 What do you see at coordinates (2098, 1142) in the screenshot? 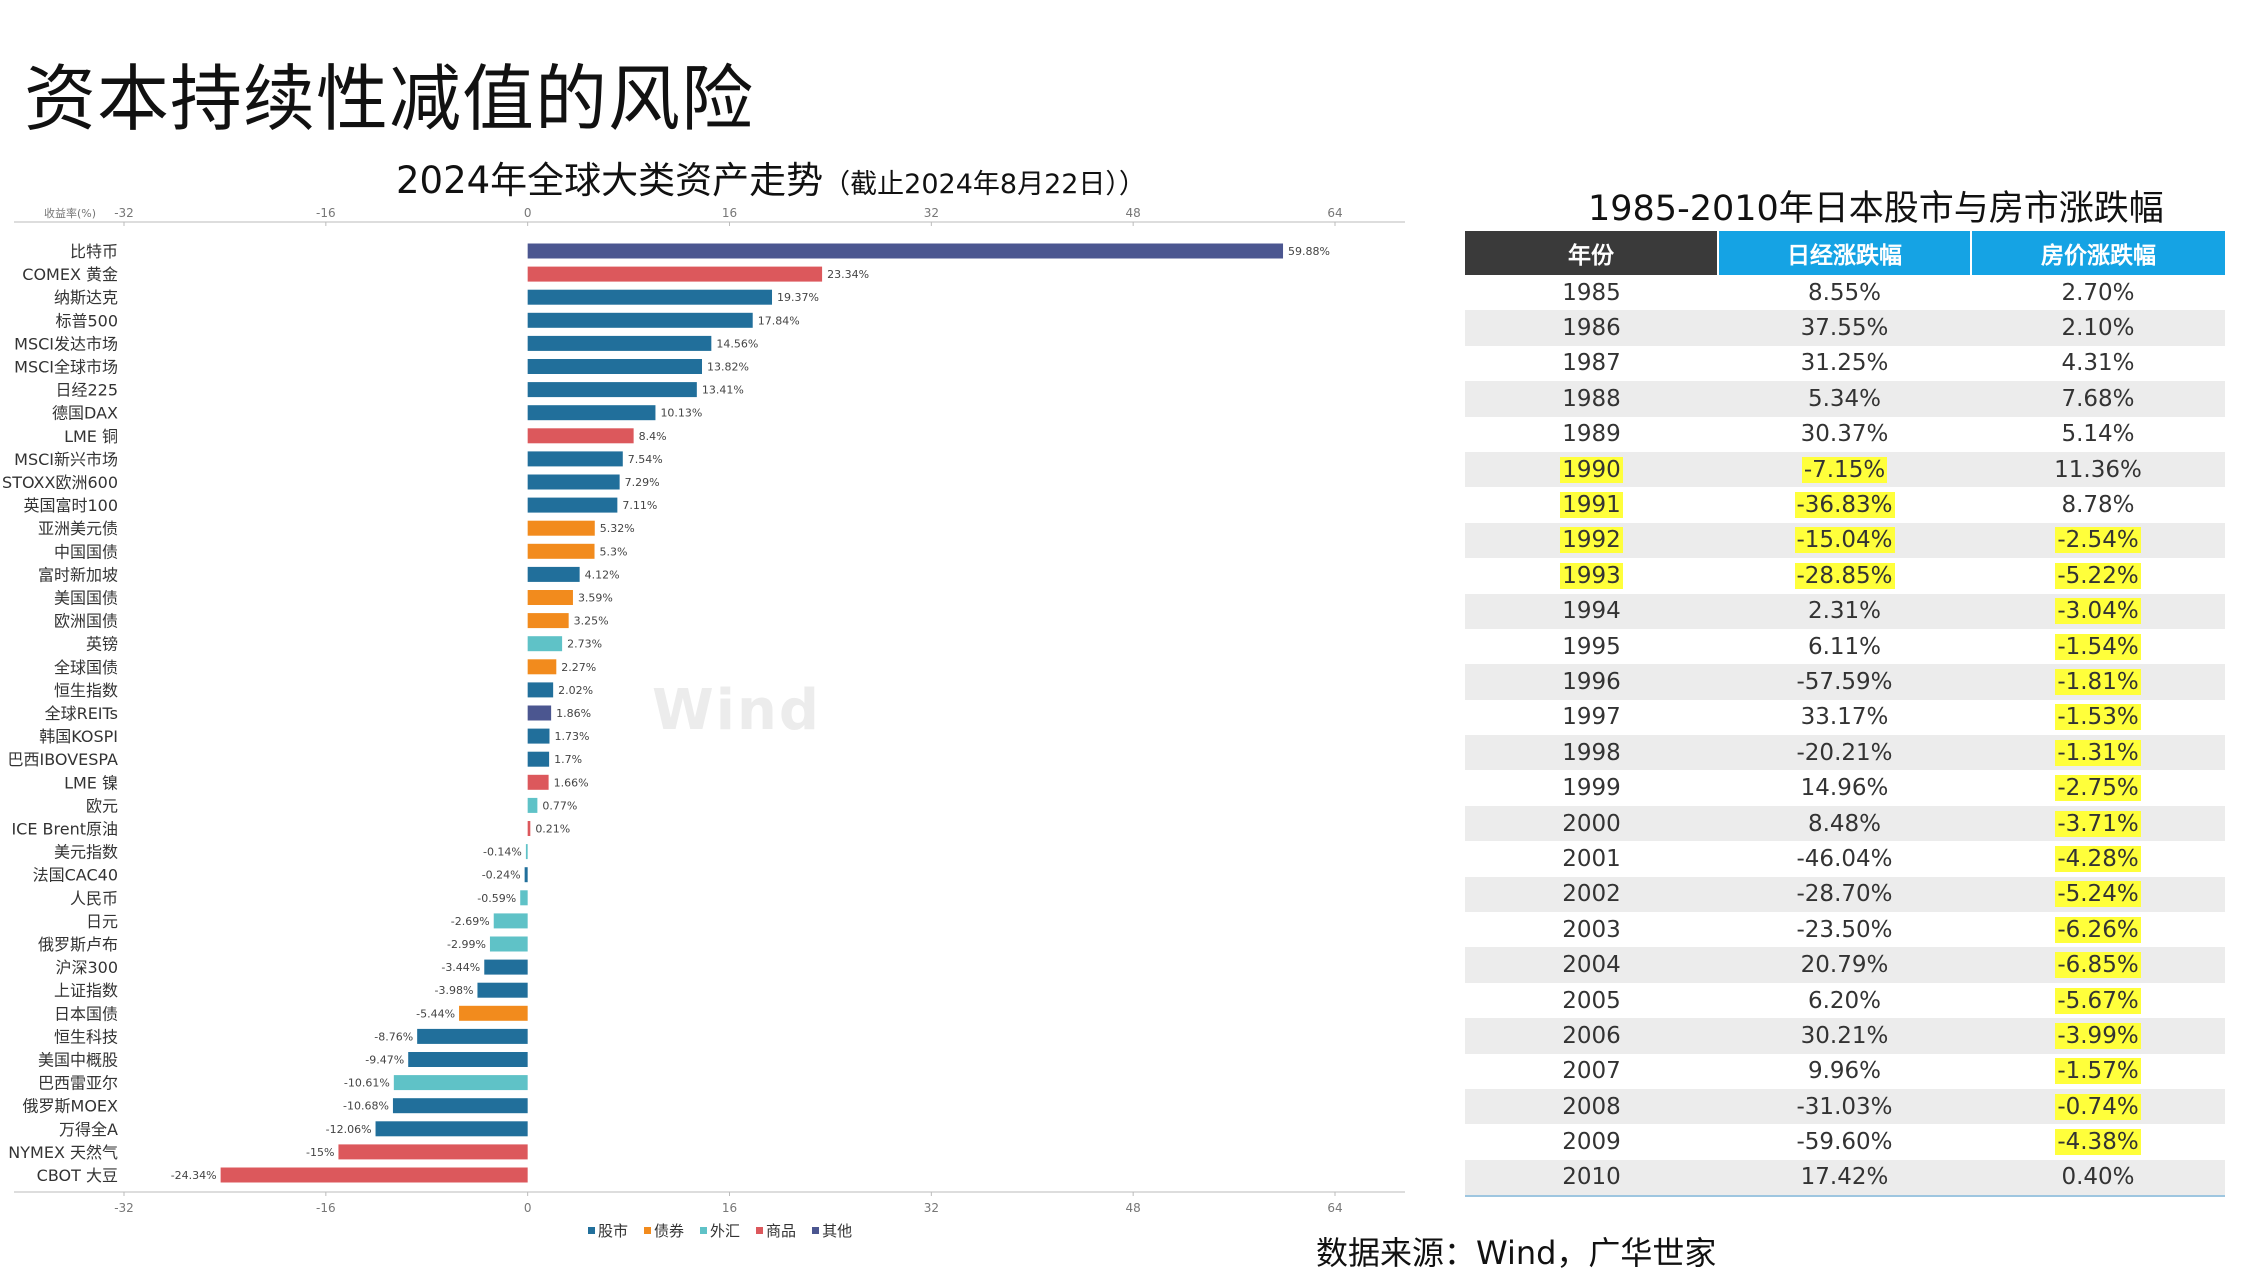
I see `house-cell-value: -4.38%` at bounding box center [2098, 1142].